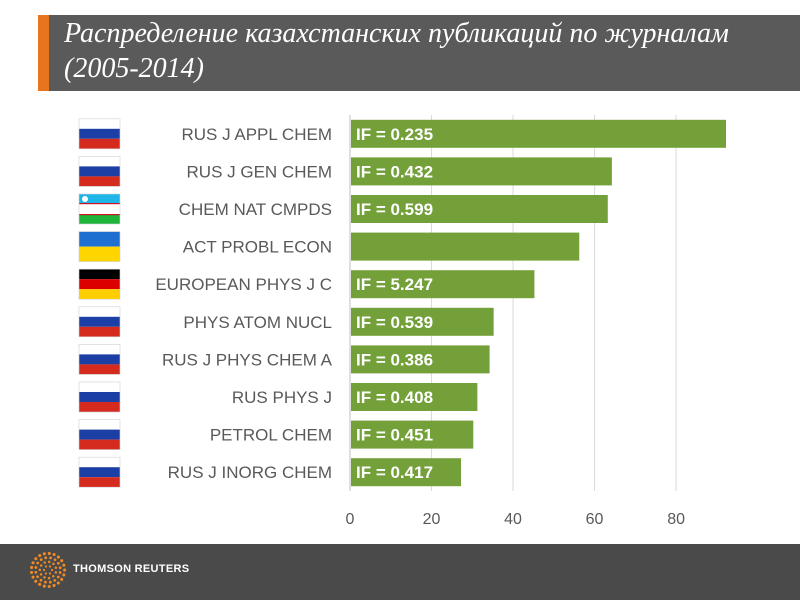 The height and width of the screenshot is (600, 800). What do you see at coordinates (394, 322) in the screenshot?
I see `data-label: IF = 0.539` at bounding box center [394, 322].